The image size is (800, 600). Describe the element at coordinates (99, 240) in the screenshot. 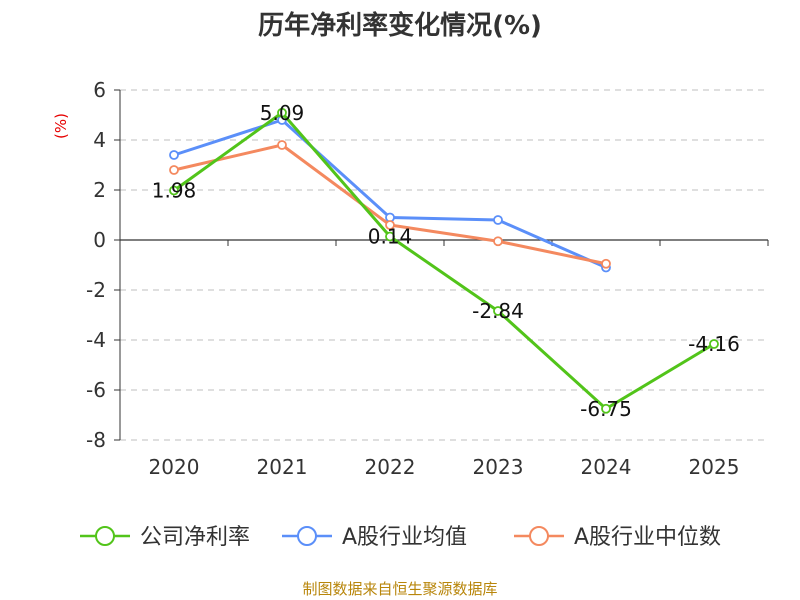

I see `y-tick-label: 0` at that location.